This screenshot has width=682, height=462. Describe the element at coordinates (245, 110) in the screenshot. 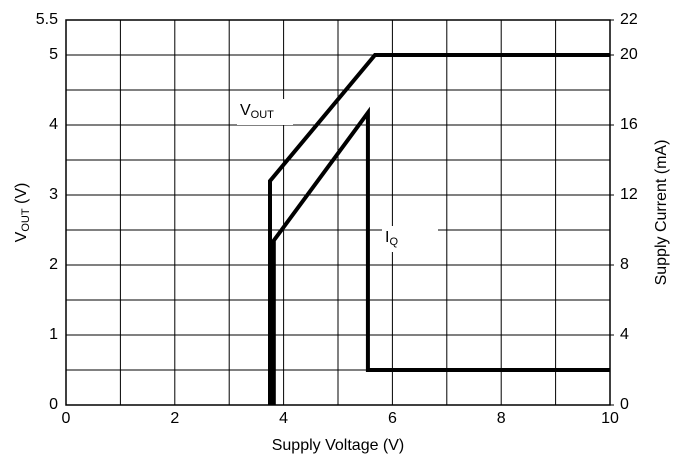

I see `series-label-main: V` at that location.